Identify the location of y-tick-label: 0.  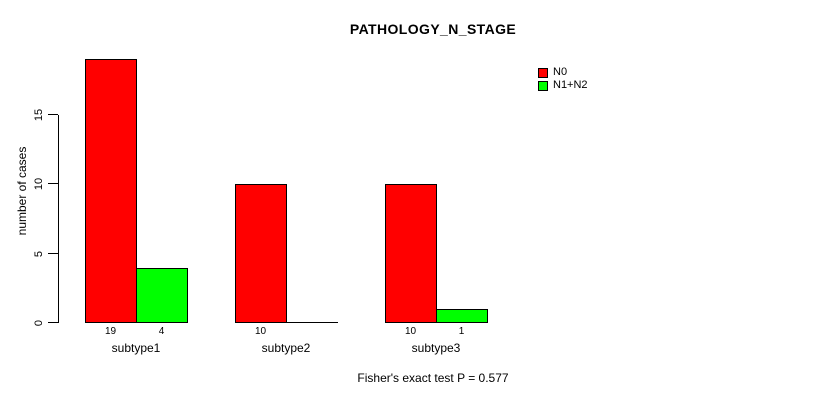
(39, 323).